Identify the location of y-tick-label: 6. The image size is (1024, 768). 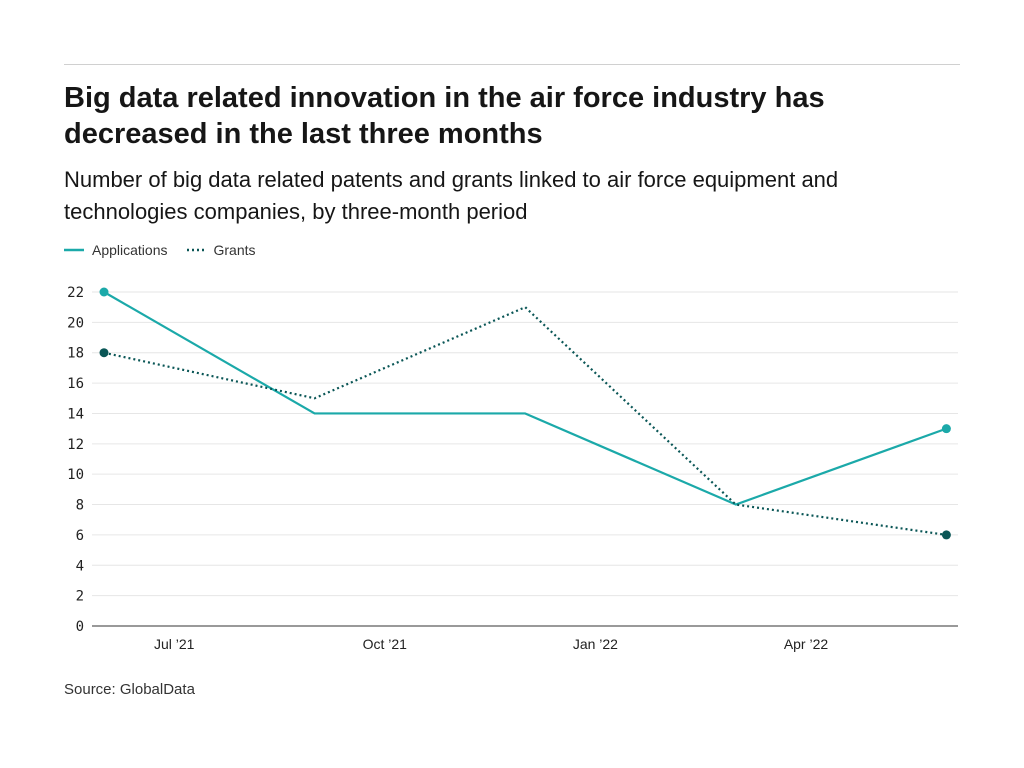
(80, 536).